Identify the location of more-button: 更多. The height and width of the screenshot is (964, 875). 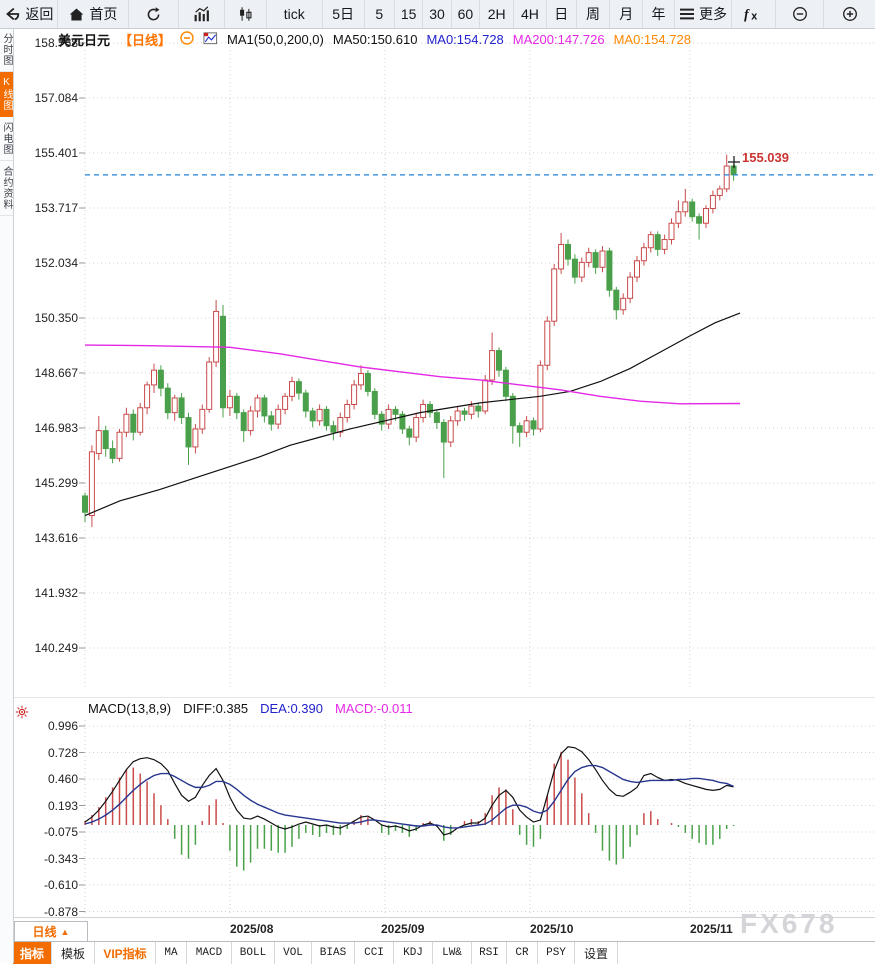
(704, 14).